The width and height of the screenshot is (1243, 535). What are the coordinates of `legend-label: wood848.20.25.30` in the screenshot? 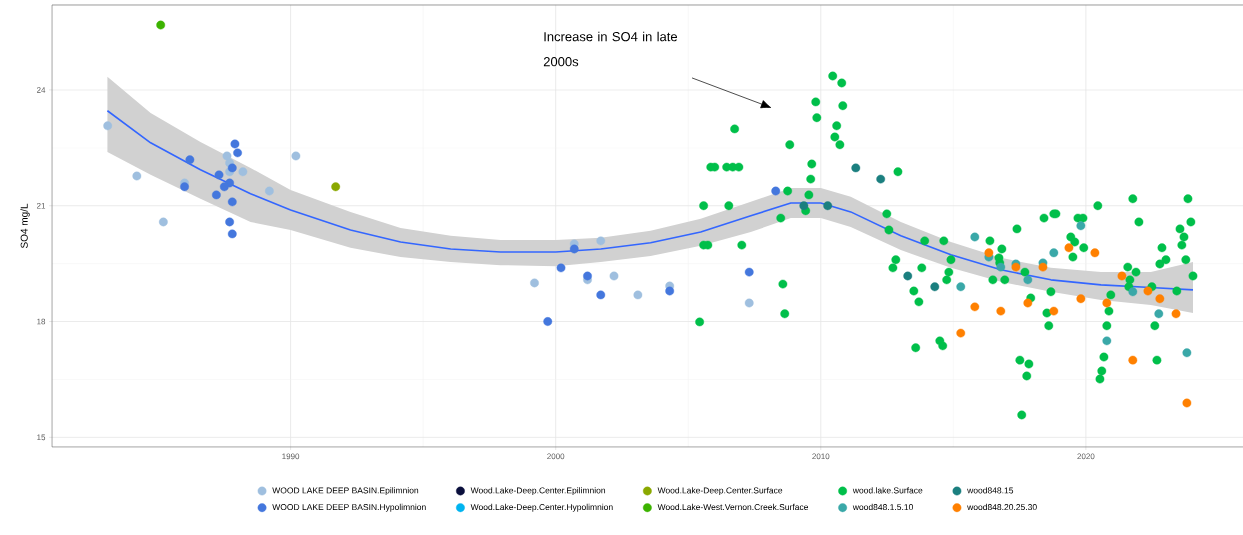 It's located at (1002, 507).